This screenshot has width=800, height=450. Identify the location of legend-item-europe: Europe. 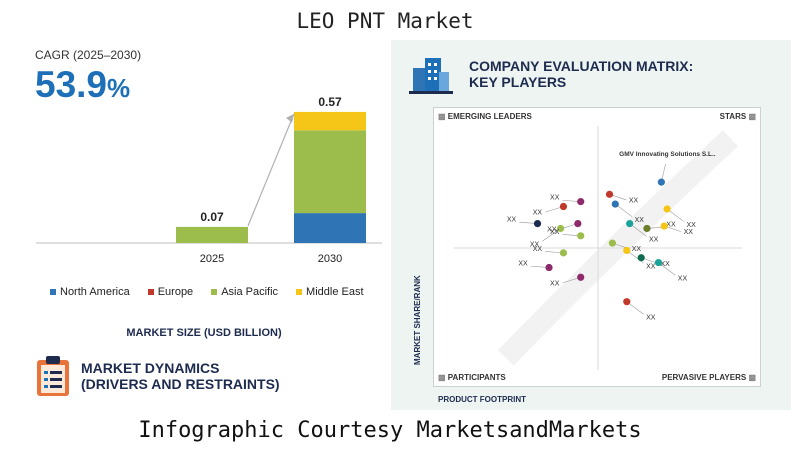
(170, 292).